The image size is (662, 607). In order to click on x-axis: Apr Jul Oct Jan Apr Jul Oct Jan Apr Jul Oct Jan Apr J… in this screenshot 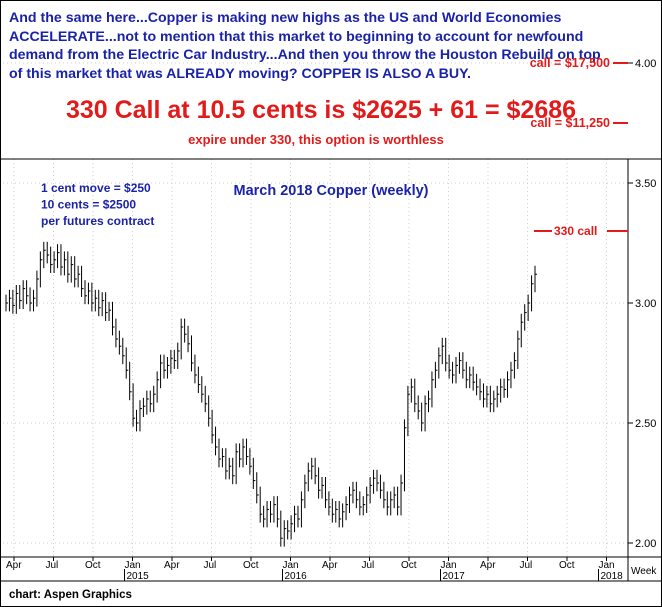, I will do `click(331, 569)`.